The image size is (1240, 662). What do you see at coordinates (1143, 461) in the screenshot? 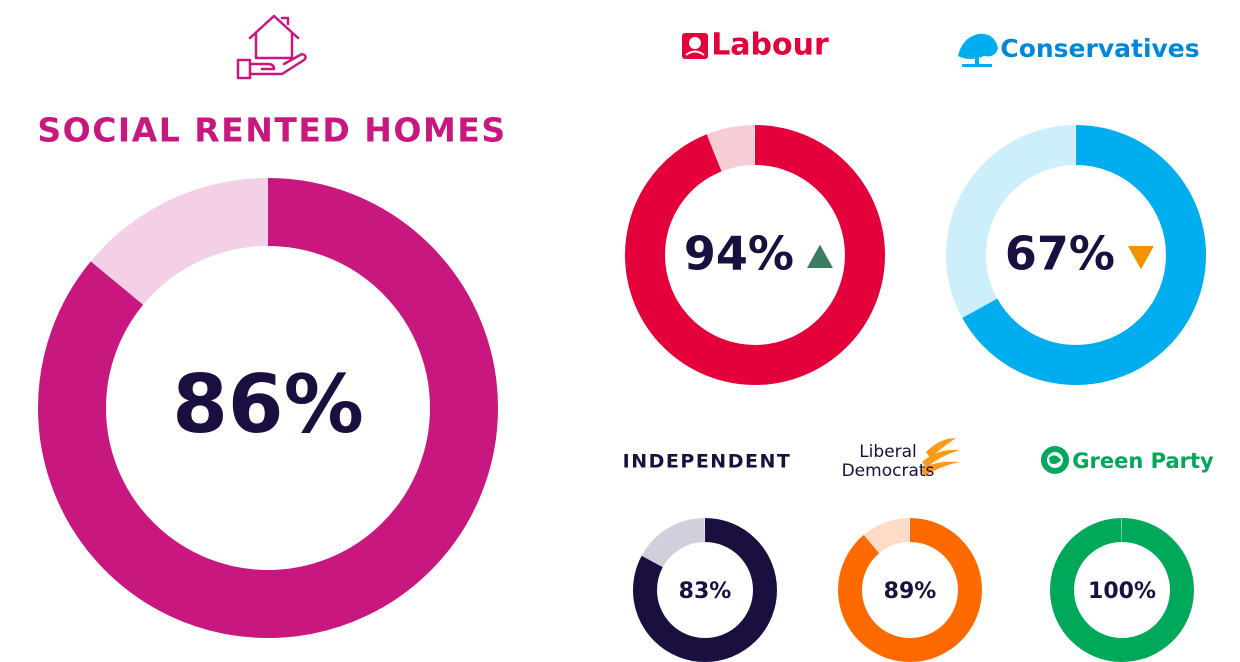
I see `party-title: Green Party` at bounding box center [1143, 461].